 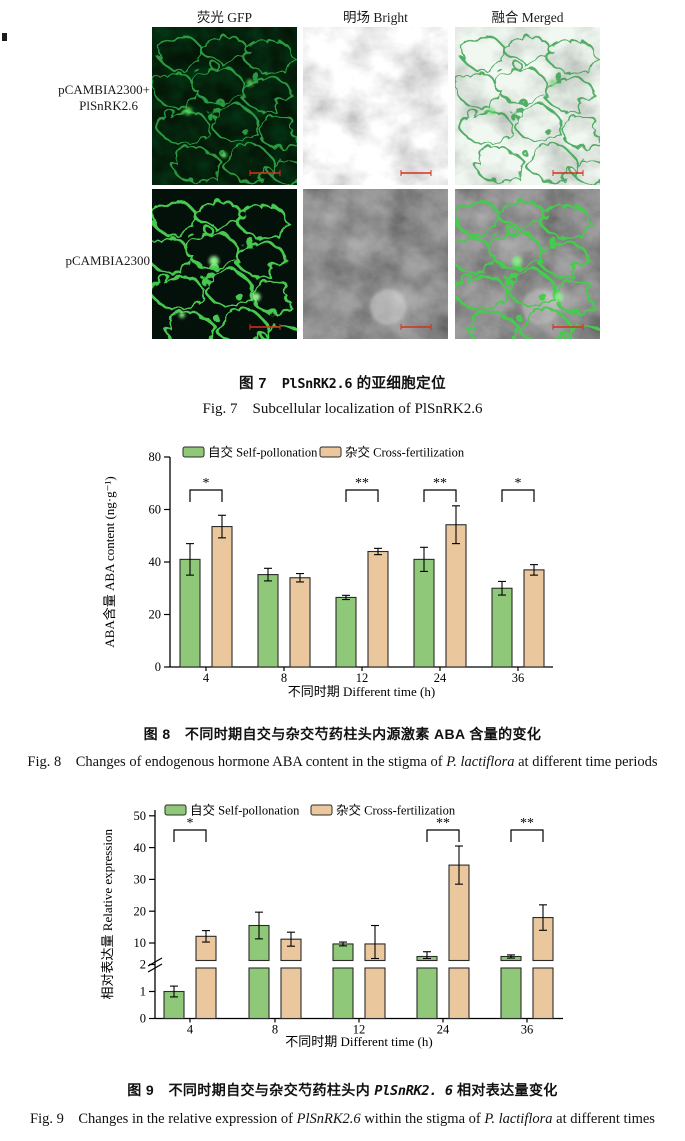 What do you see at coordinates (140, 880) in the screenshot?
I see `y-tick-label: 30` at bounding box center [140, 880].